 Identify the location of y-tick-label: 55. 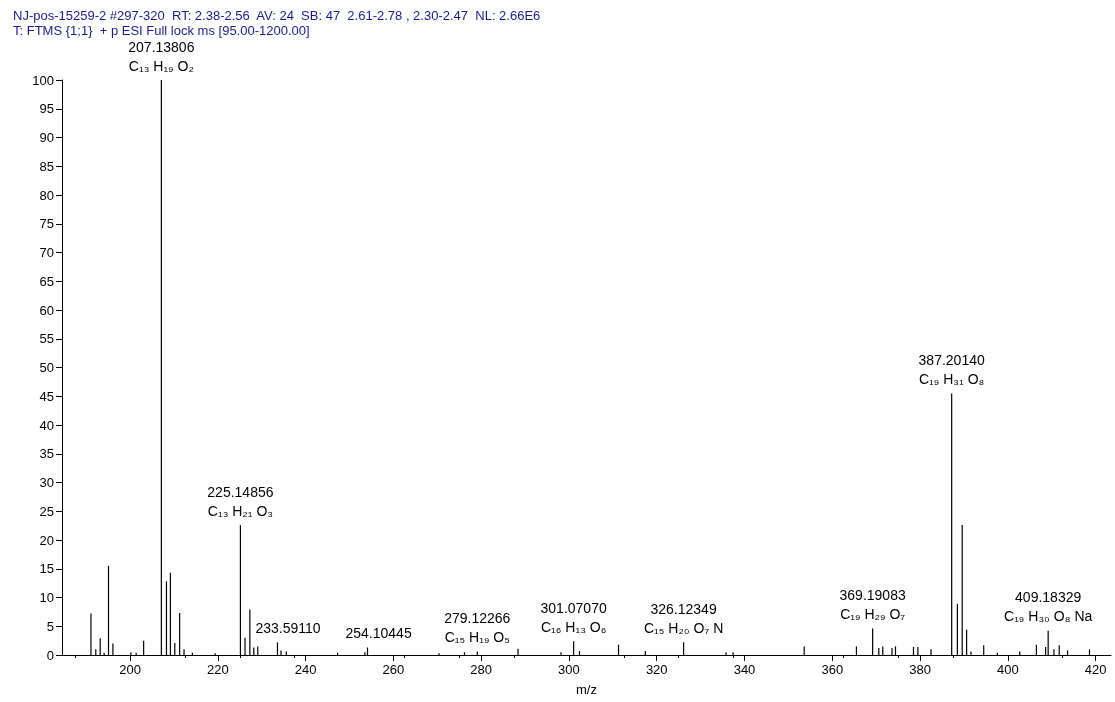
(46, 339).